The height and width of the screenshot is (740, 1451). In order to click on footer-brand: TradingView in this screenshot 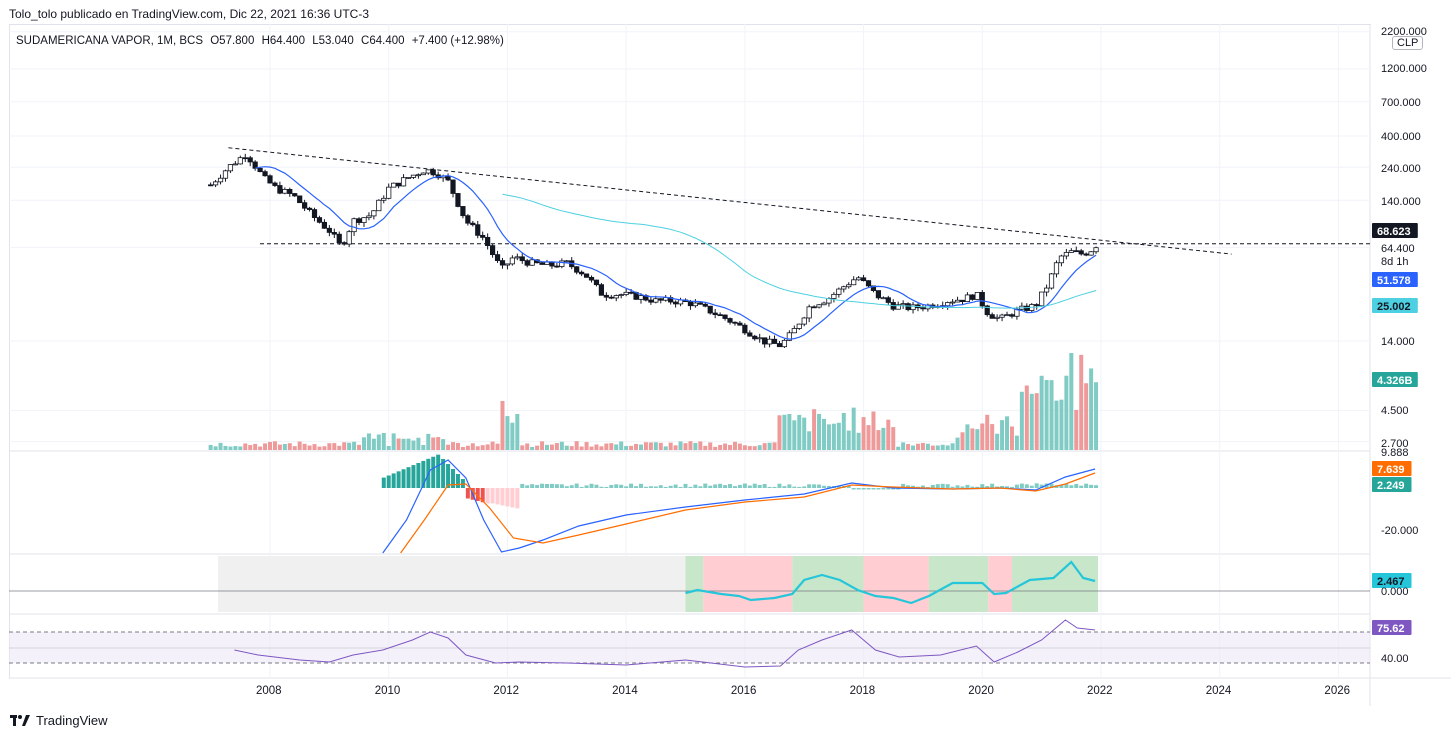, I will do `click(59, 720)`.